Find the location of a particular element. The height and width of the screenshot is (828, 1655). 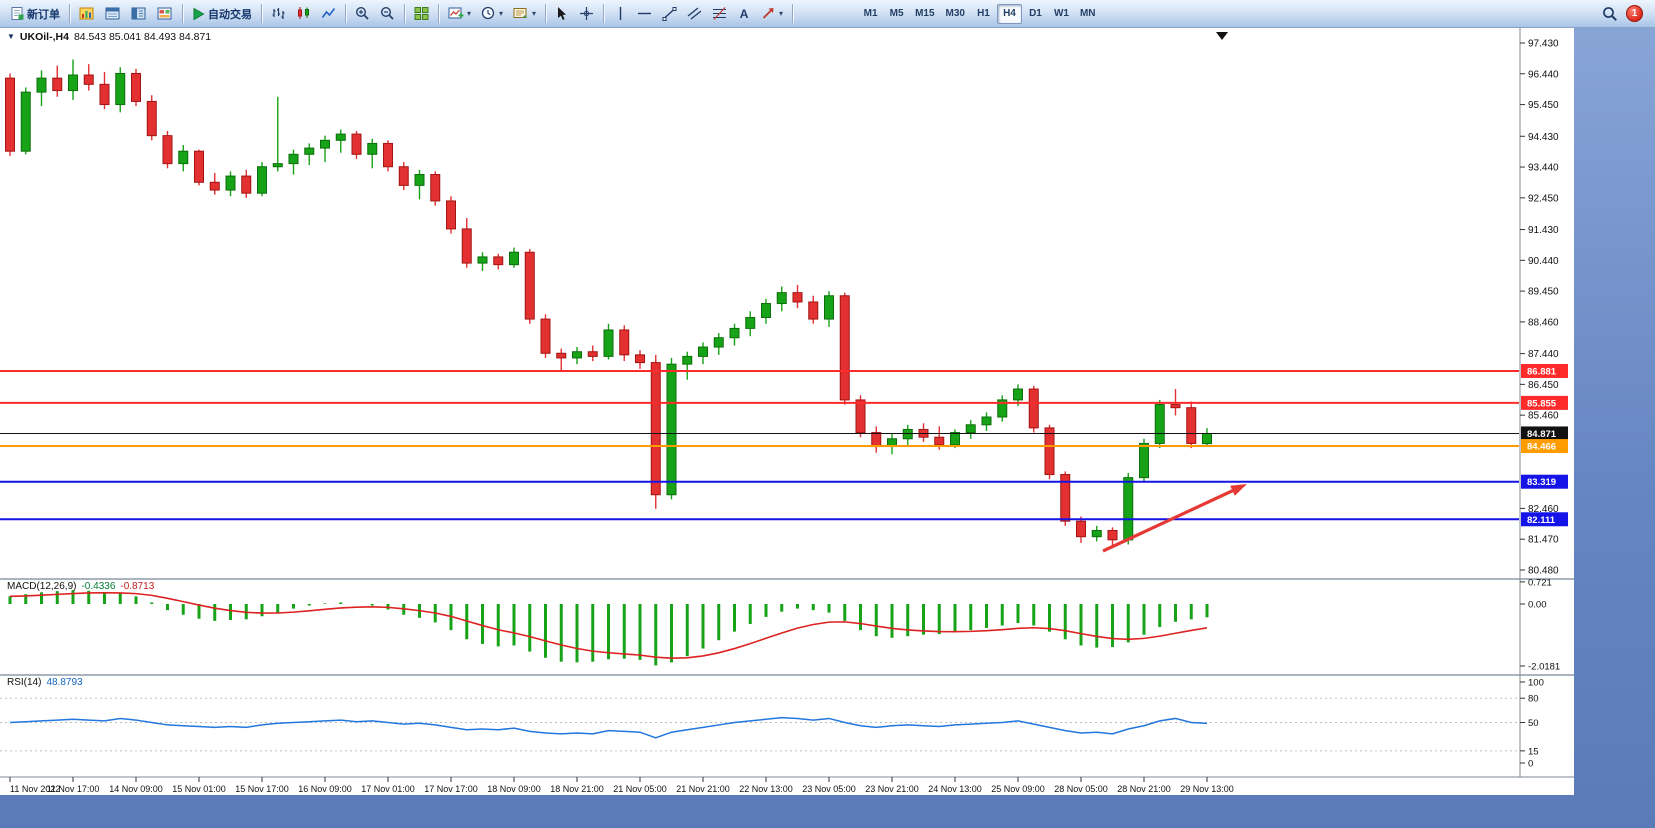

rsi-axis-label: 50 is located at coordinates (1533, 723).